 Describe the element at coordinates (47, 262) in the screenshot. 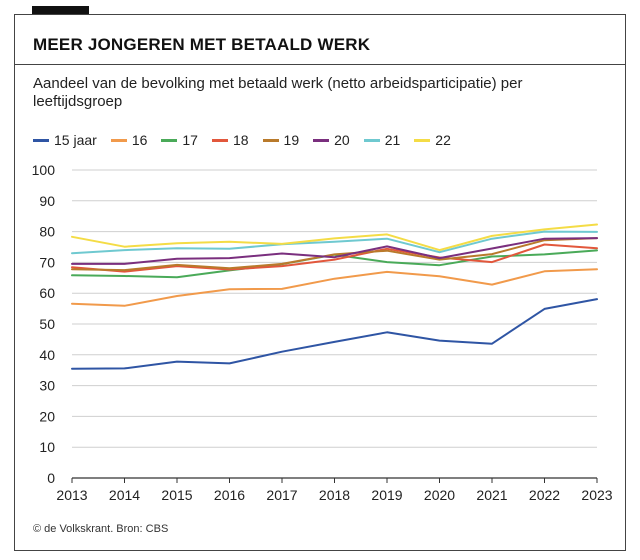

I see `y-tick-label: 70` at that location.